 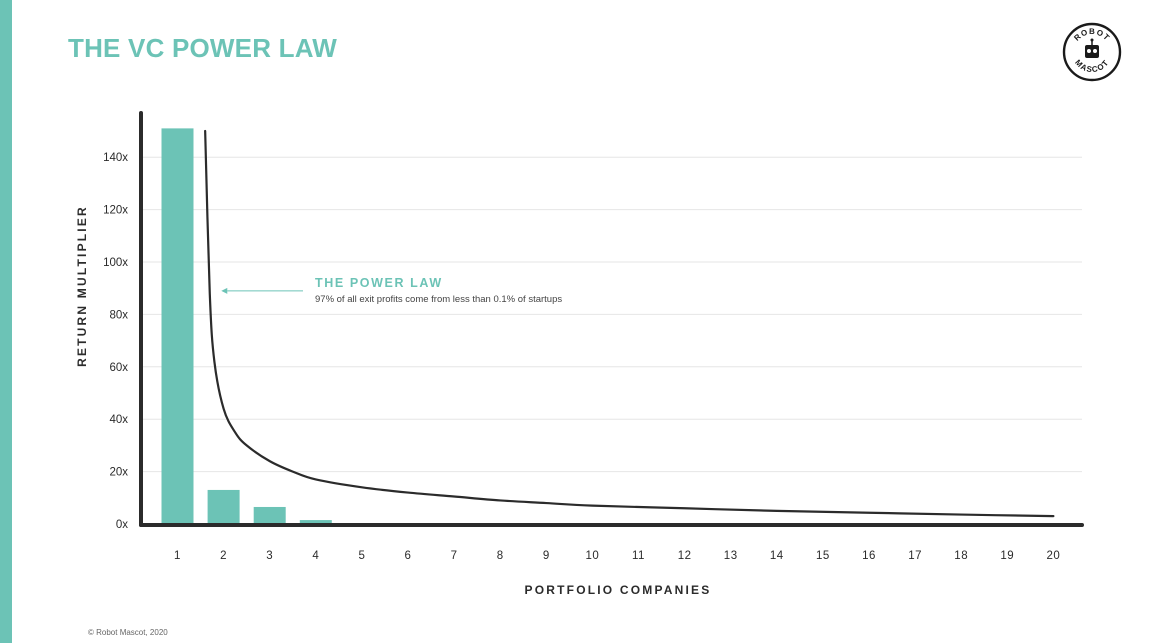 What do you see at coordinates (454, 556) in the screenshot?
I see `x-tick-label: 7` at bounding box center [454, 556].